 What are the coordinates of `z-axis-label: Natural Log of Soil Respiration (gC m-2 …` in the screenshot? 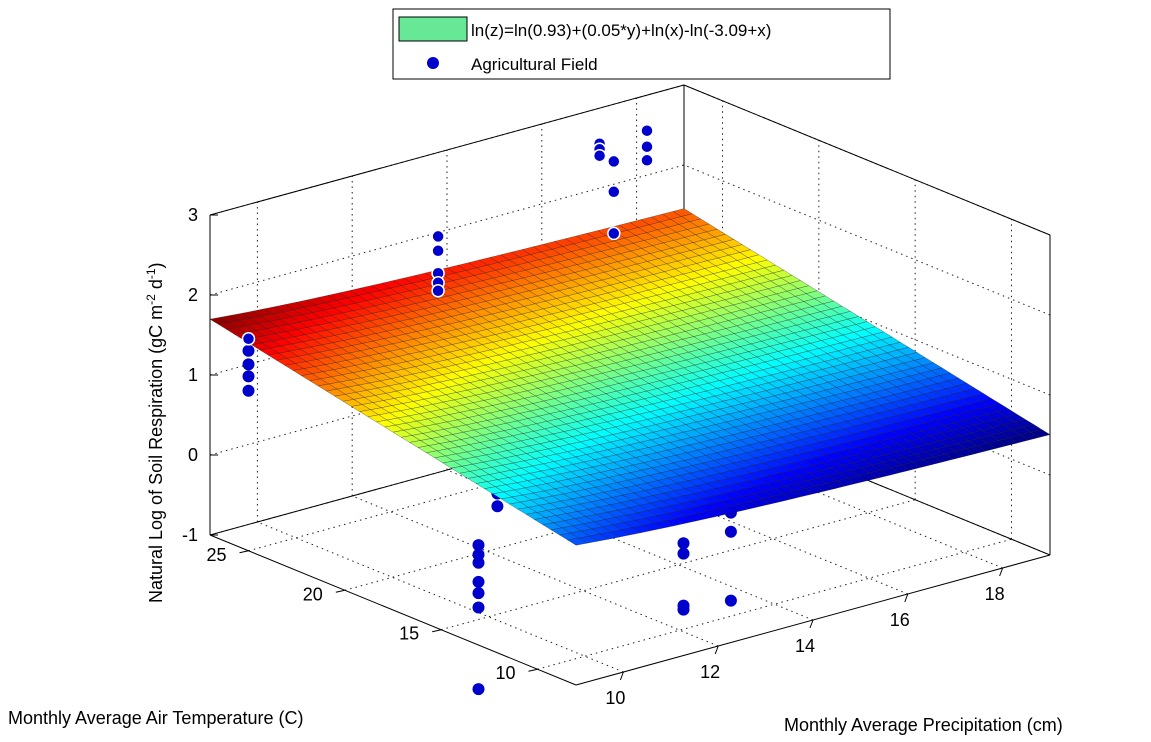 It's located at (155, 433).